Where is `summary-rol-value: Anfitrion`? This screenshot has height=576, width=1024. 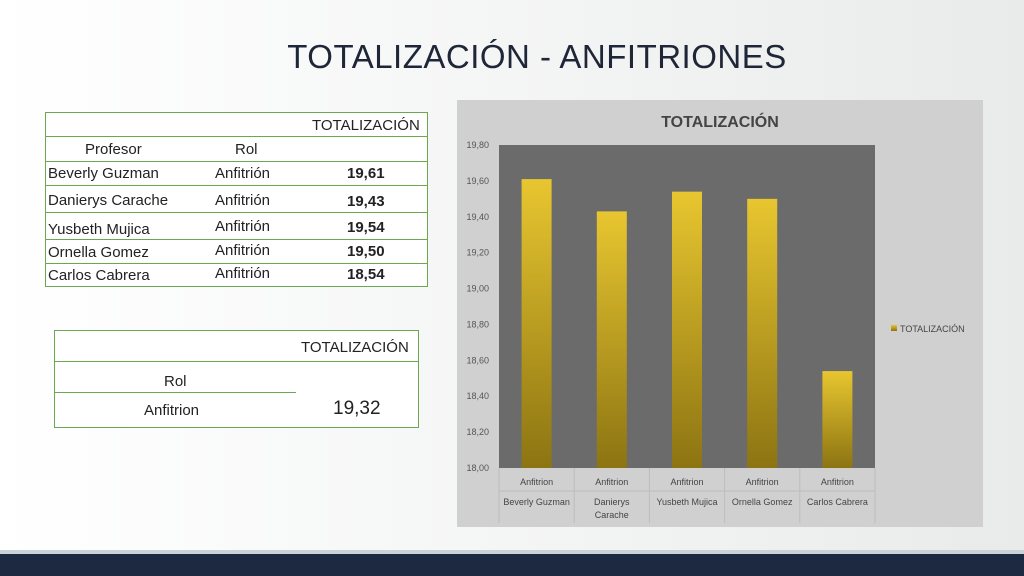 summary-rol-value: Anfitrion is located at coordinates (172, 410).